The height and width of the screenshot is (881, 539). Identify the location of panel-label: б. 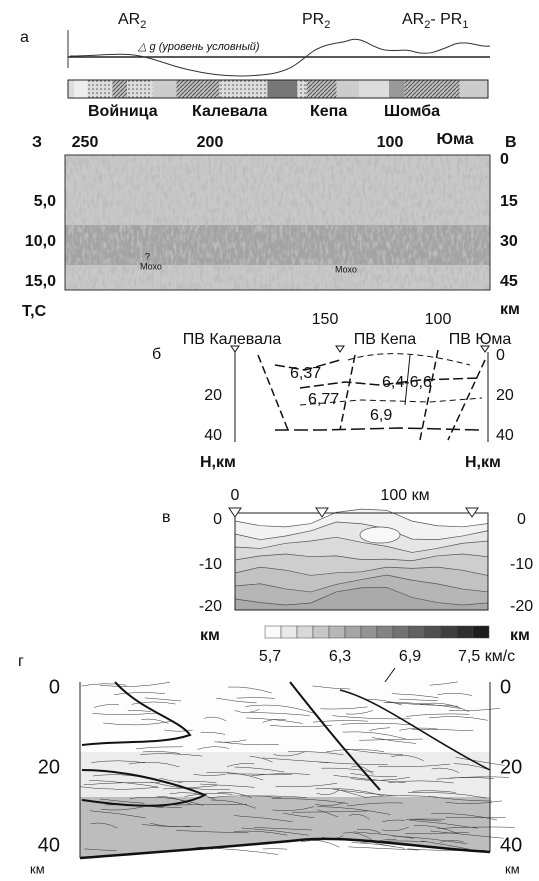
(156, 354).